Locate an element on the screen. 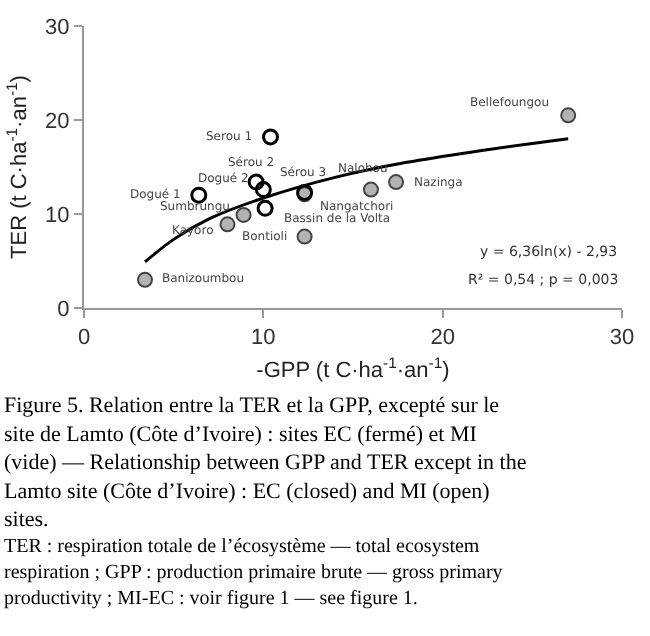 The image size is (650, 636). text: TER : respiration totale de l’écosystème — total ecosystem respiration ; GPP : production primaire brute — gross primary productivity ; MI-EC : voir figure 1 — see figure 1. is located at coordinates (253, 573).